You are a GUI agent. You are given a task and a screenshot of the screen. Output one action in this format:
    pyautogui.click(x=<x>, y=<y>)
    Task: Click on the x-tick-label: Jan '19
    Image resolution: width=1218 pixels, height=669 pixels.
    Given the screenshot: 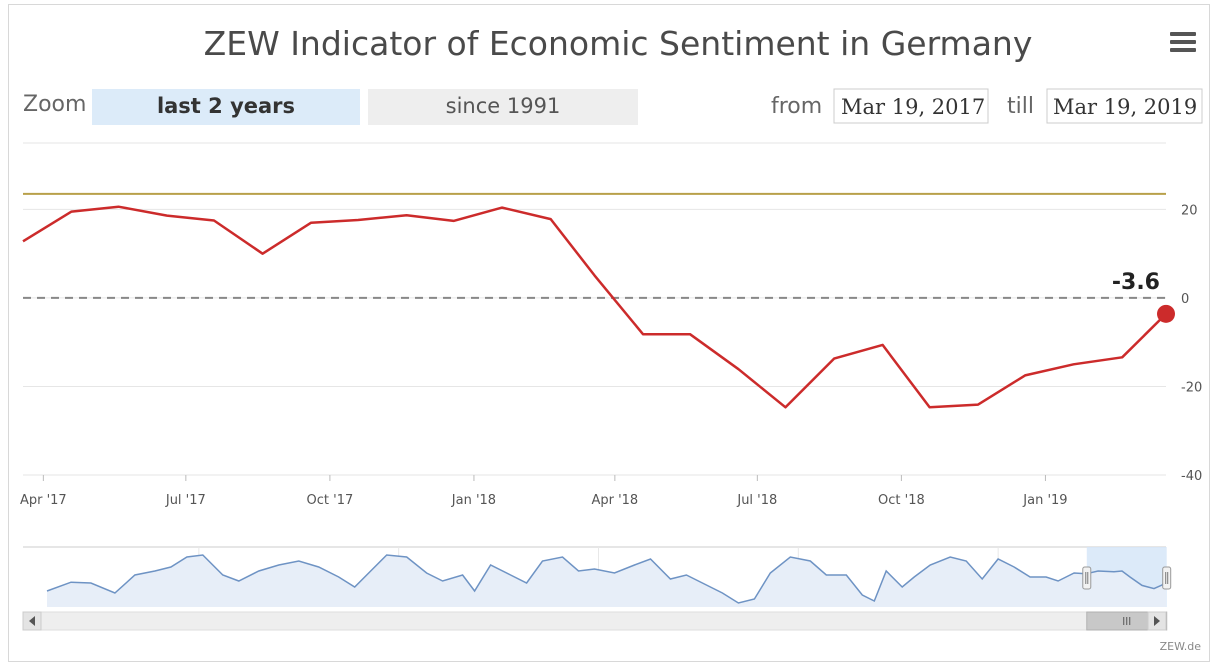 What is the action you would take?
    pyautogui.click(x=1044, y=500)
    